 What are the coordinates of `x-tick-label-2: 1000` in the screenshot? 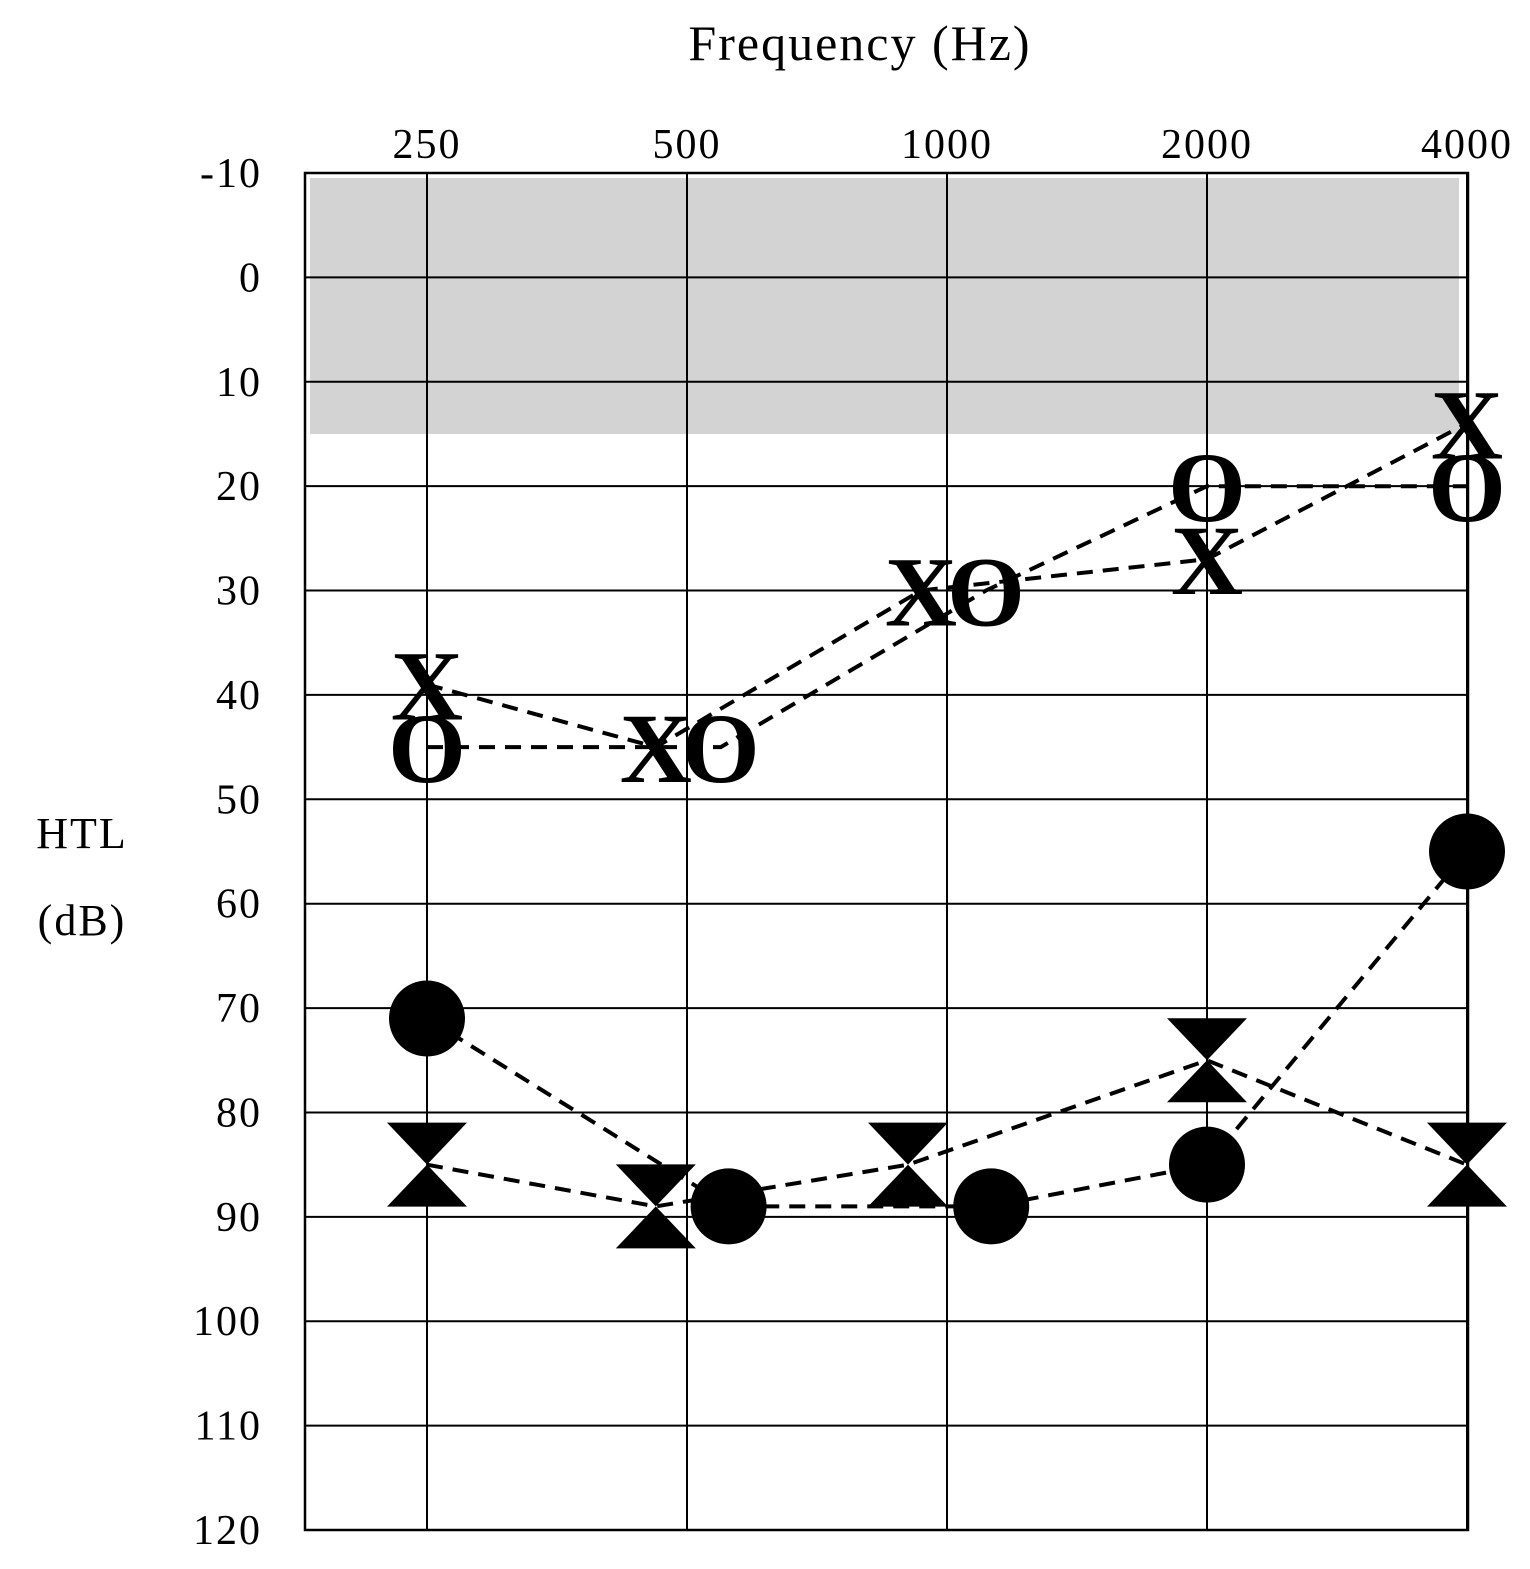 It's located at (947, 145).